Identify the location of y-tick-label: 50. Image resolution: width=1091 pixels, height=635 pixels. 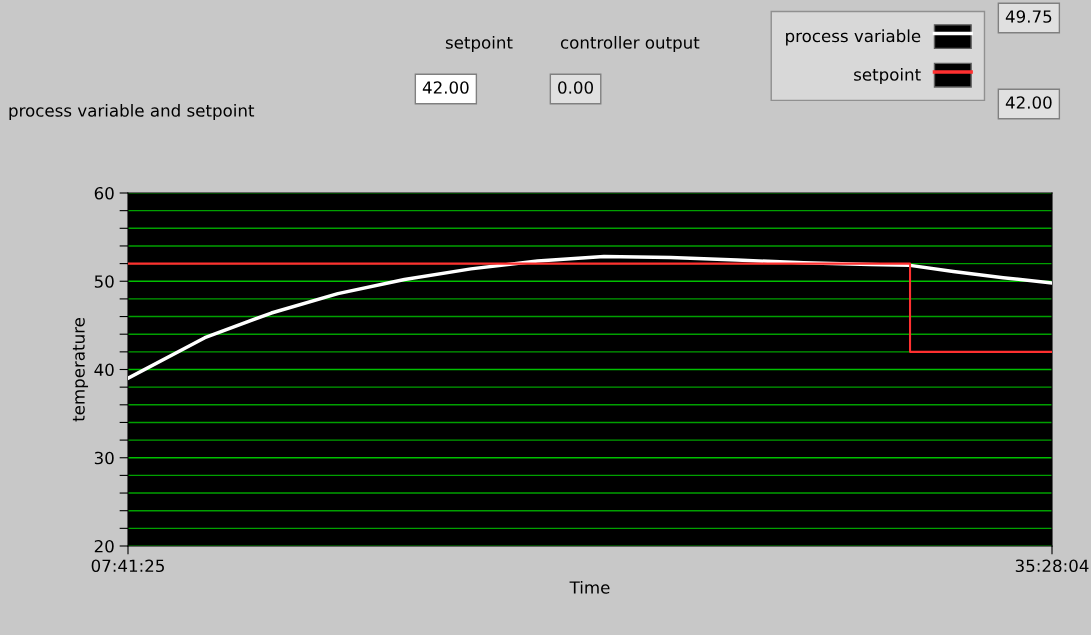
(104, 281).